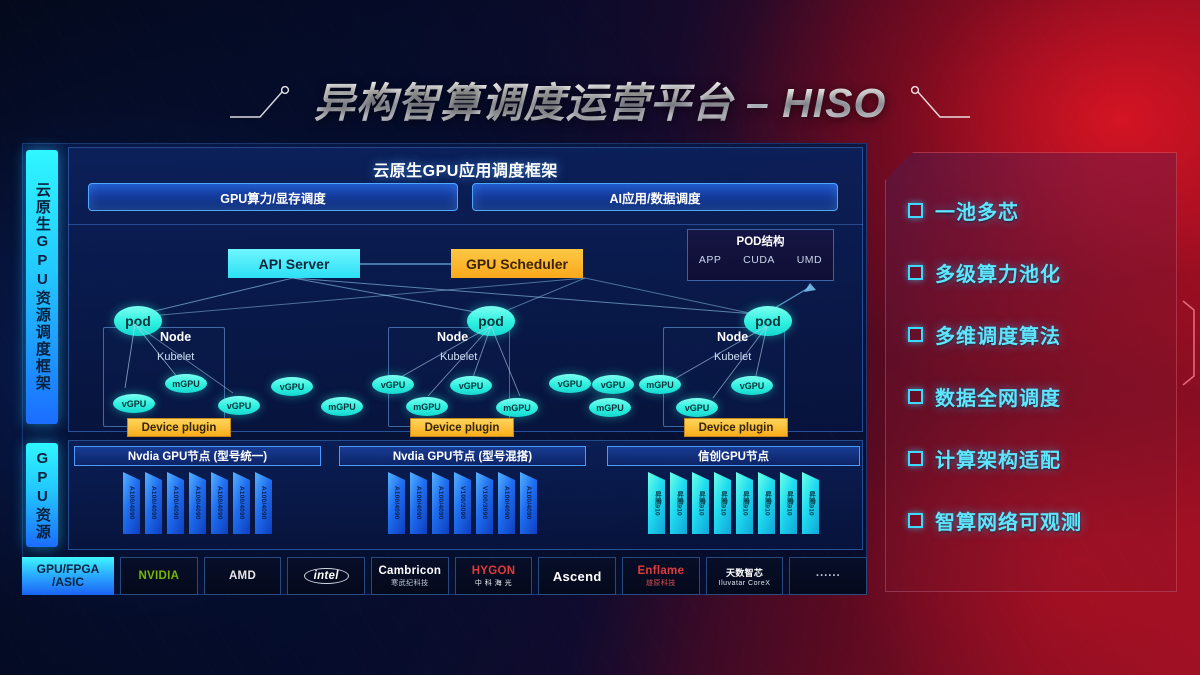 The height and width of the screenshot is (675, 1200). Describe the element at coordinates (998, 398) in the screenshot. I see `feature-label: 数据全网调度` at that location.